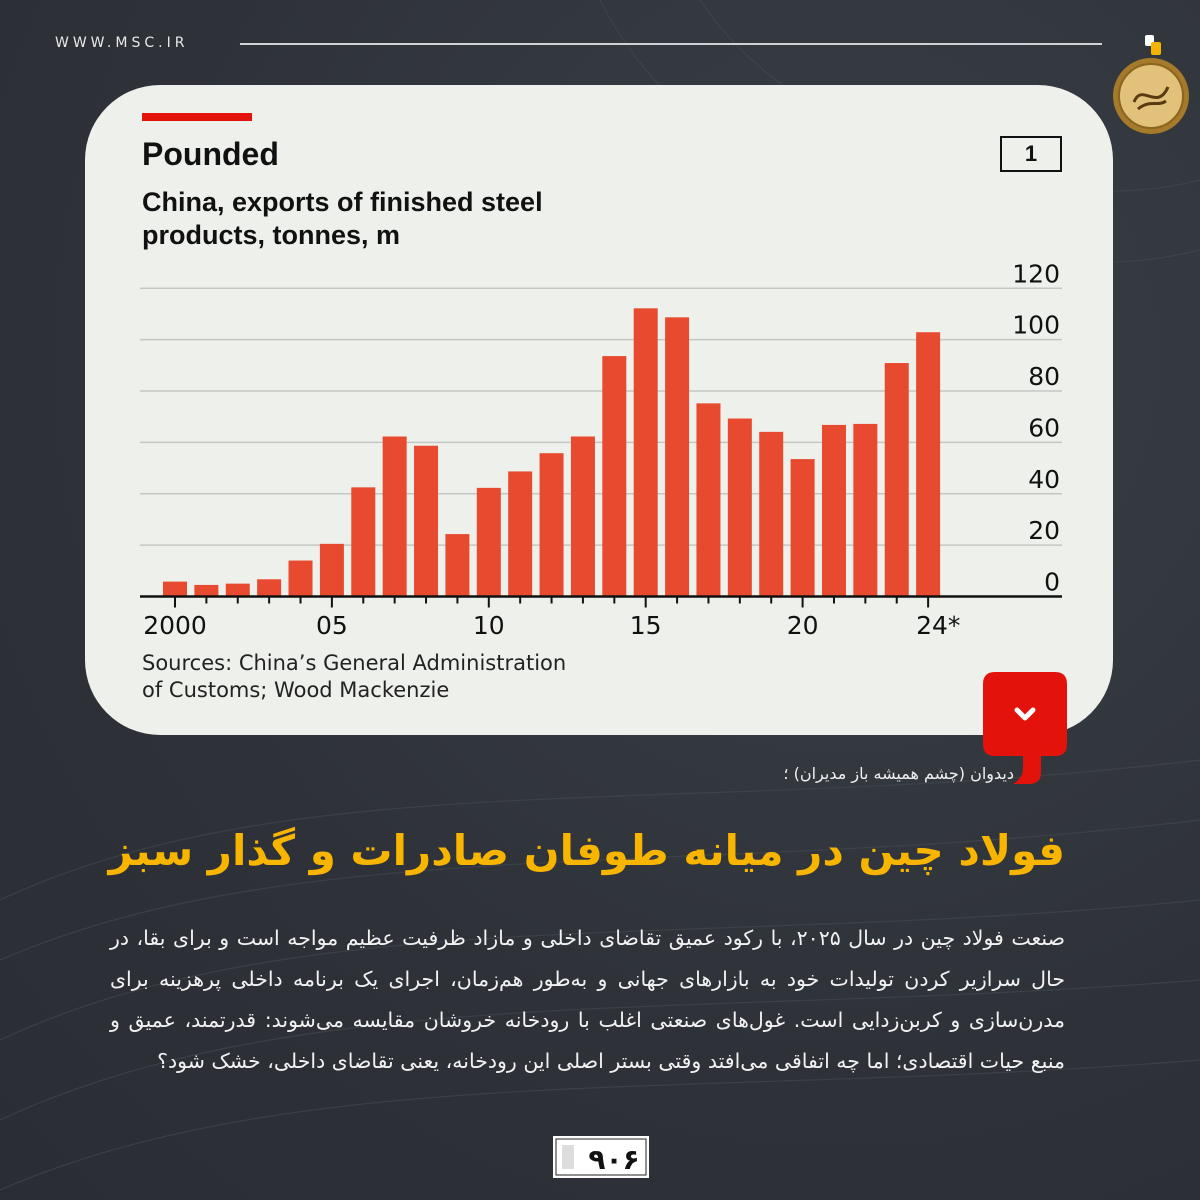 The height and width of the screenshot is (1200, 1200). Describe the element at coordinates (896, 480) in the screenshot. I see `bar-2023` at that location.